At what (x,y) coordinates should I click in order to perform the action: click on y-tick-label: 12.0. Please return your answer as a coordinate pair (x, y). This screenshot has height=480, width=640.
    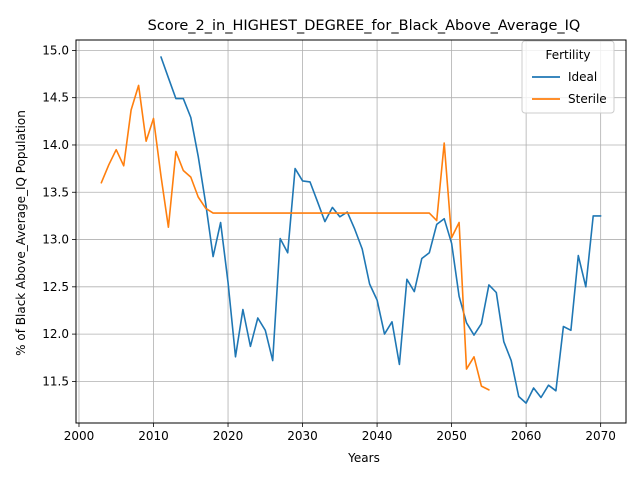
    Looking at the image, I should click on (55, 334).